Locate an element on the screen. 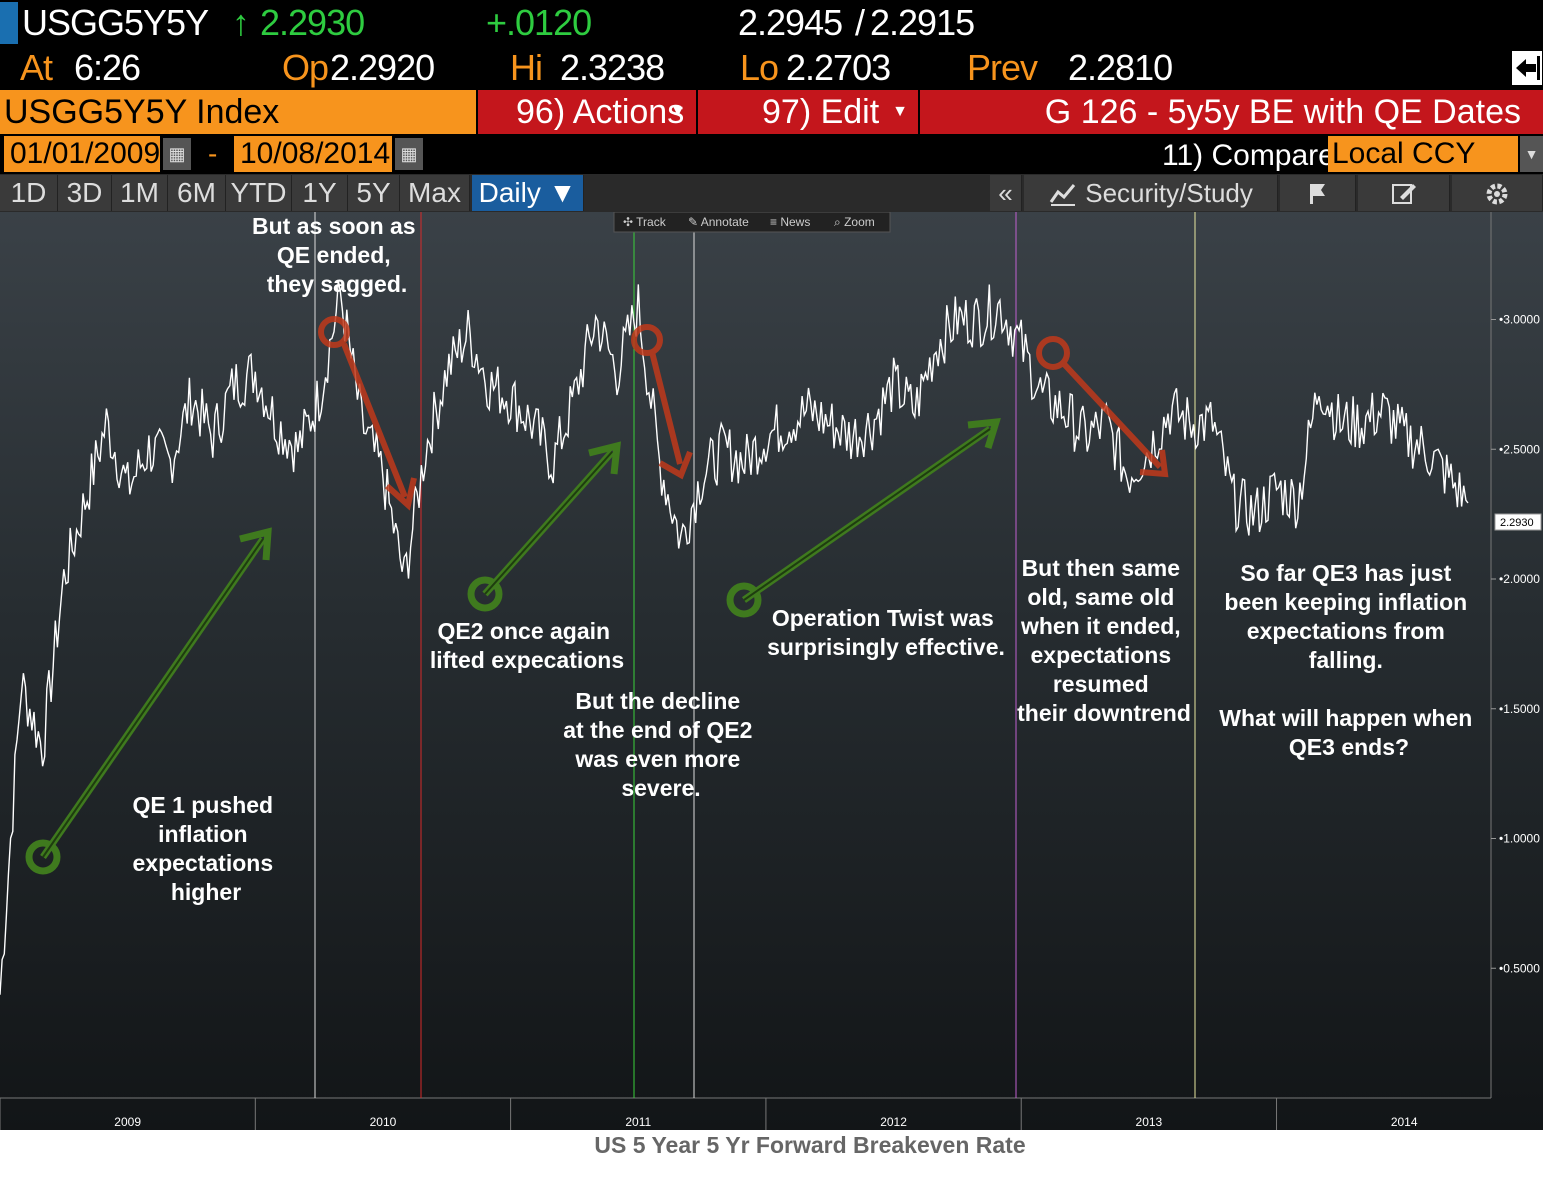 This screenshot has height=1180, width=1543. y-tick-label: •1.5000 is located at coordinates (1519, 709).